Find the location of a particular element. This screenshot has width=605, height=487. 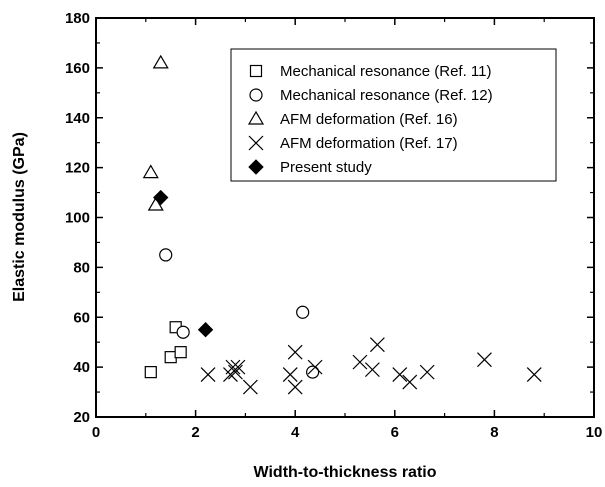

legend-marker-circle-open is located at coordinates (256, 95).